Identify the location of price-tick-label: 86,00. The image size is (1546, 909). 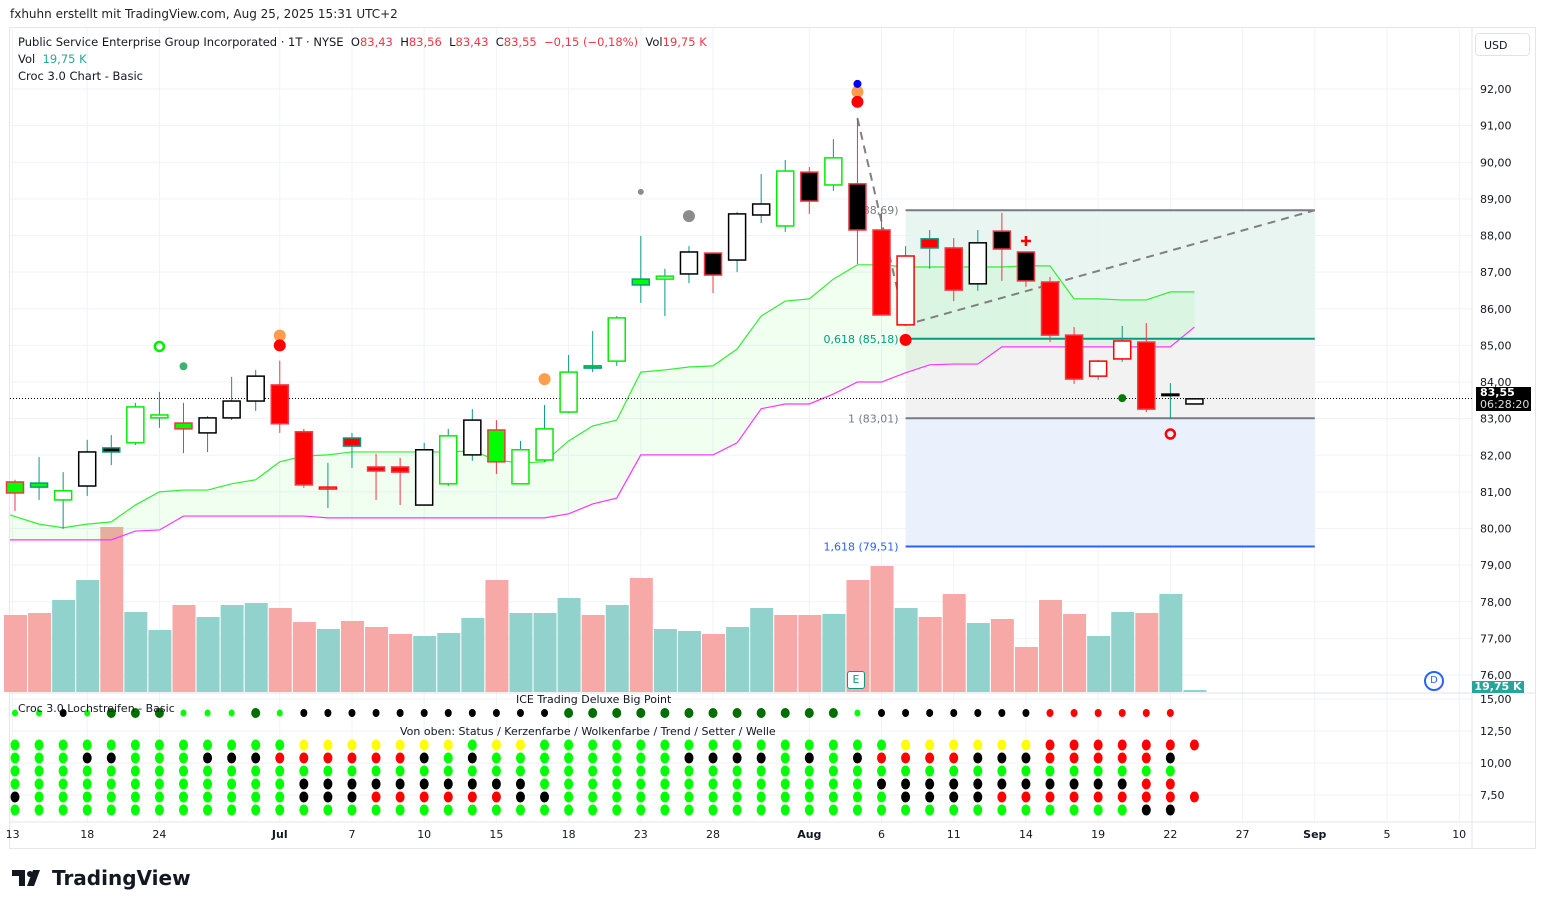
(1496, 309).